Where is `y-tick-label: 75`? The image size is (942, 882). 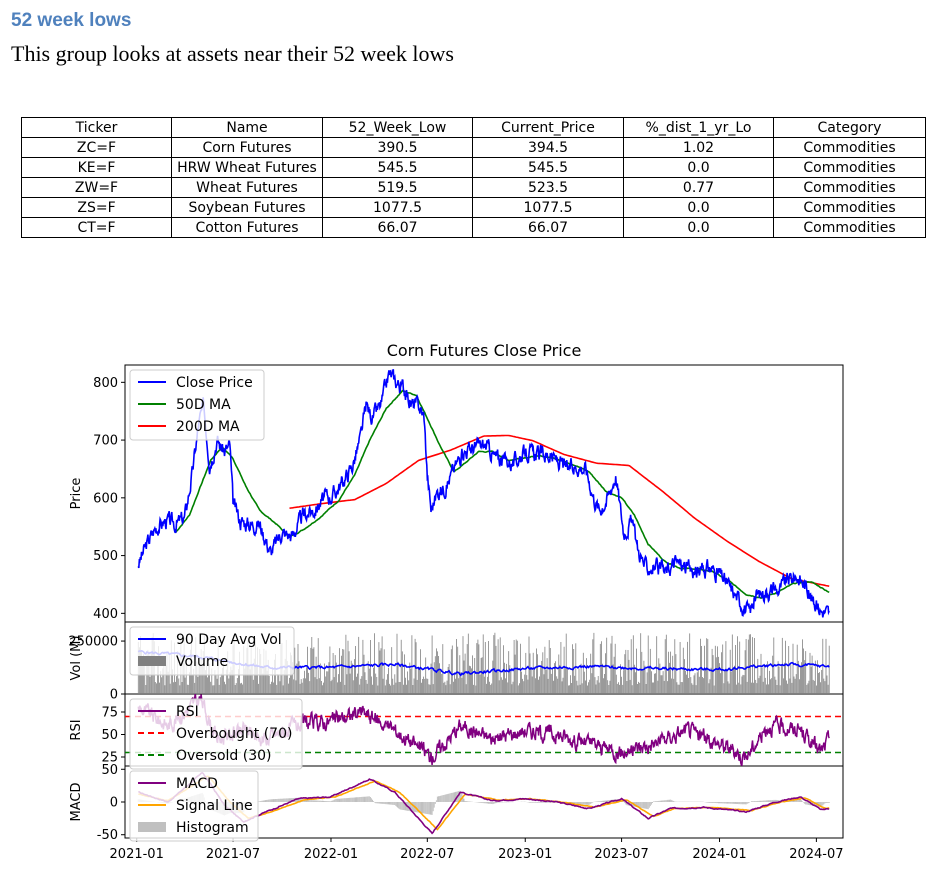
y-tick-label: 75 is located at coordinates (109, 713).